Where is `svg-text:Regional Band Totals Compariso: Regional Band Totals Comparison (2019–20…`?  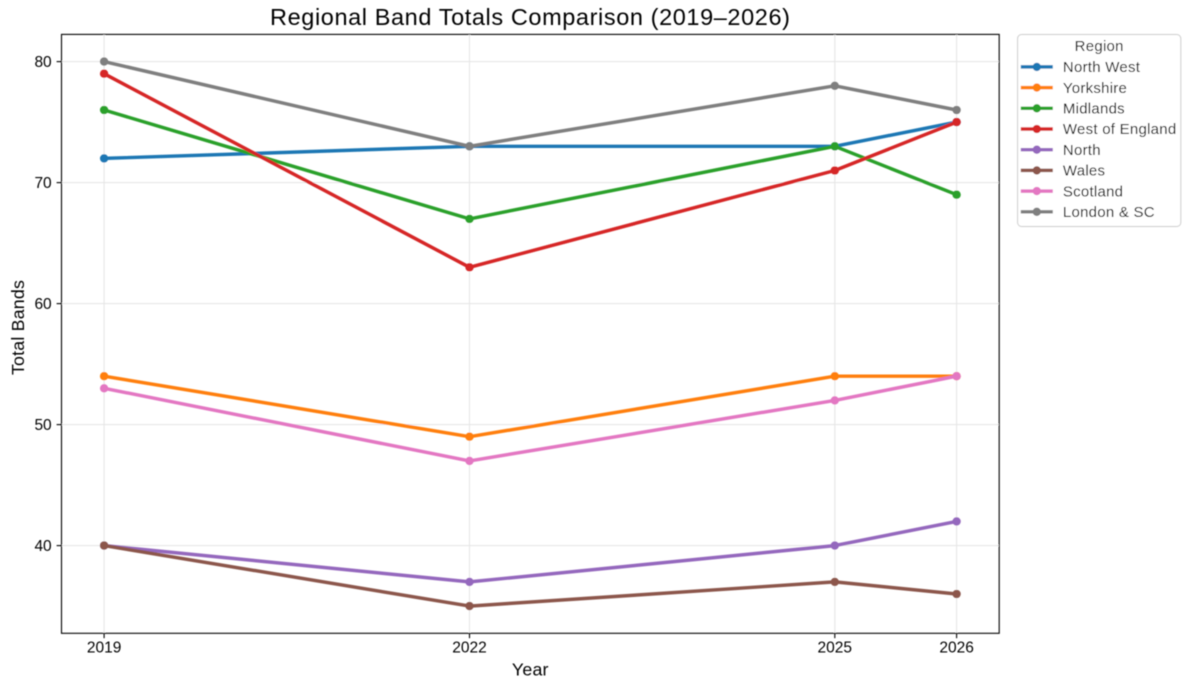
svg-text:Regional Band Totals Compariso: Regional Band Totals Comparison (2019–20… is located at coordinates (530, 17).